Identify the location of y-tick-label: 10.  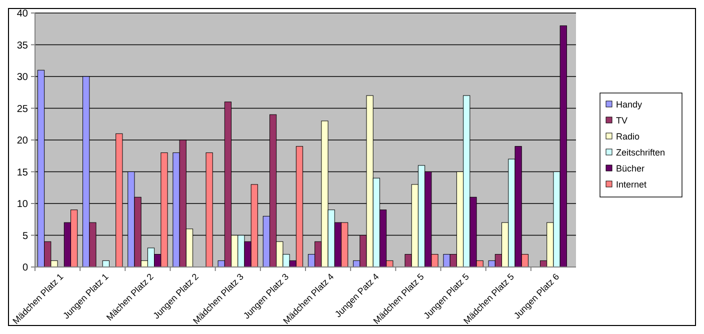
(22, 204).